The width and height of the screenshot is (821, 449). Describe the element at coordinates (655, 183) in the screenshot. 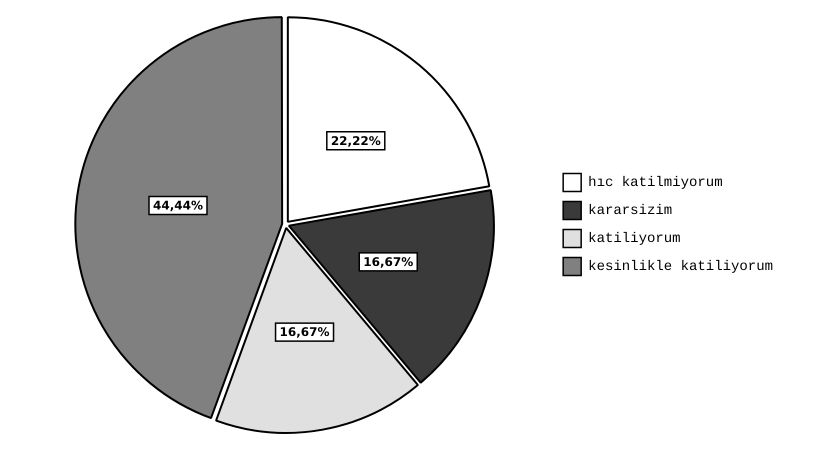

I see `legend-label: hıc katilmiyorum` at that location.